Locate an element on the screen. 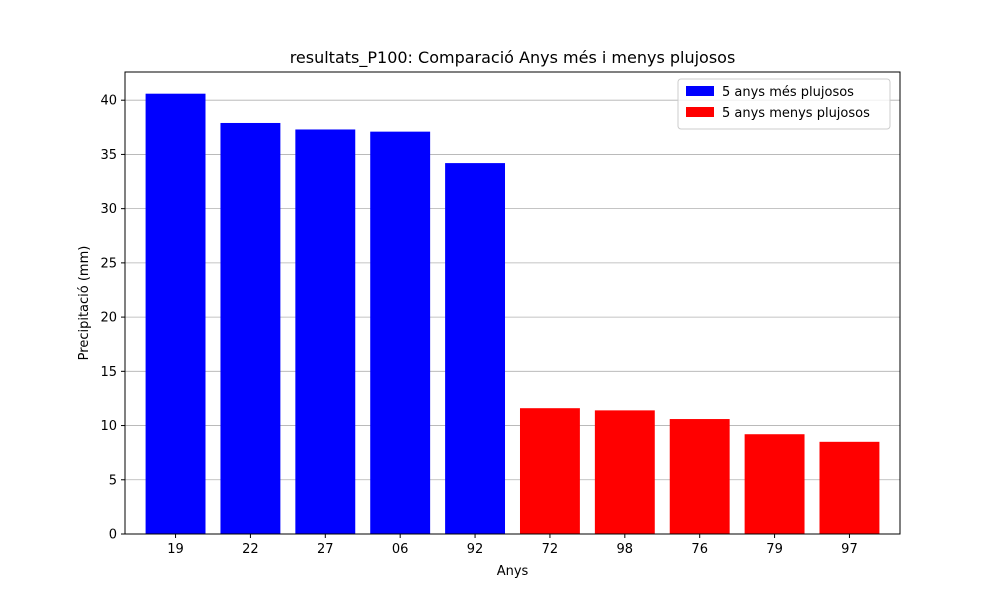  x-axis-ticks: 19 22 27 06 92 72 98 76 79 97 is located at coordinates (512, 545).